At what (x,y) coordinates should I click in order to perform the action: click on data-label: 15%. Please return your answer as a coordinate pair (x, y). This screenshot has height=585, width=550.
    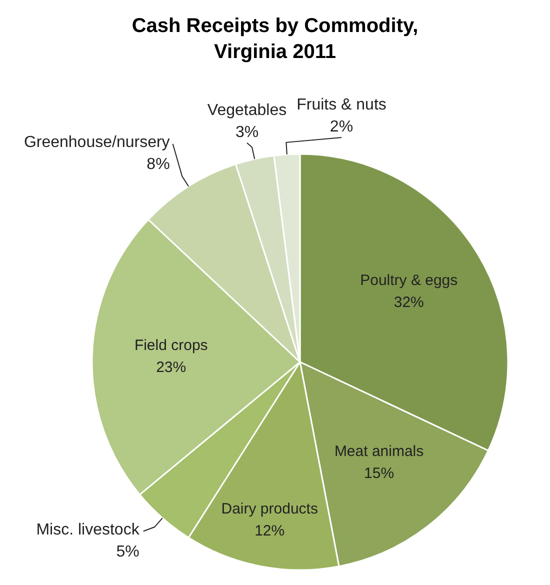
    Looking at the image, I should click on (379, 473).